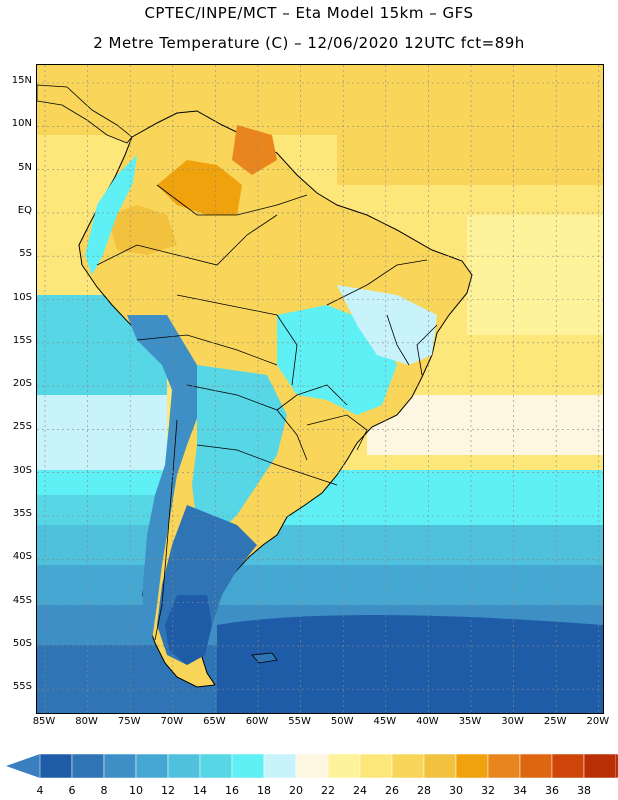  What do you see at coordinates (485, 425) in the screenshot?
I see `south-atlantic-pale` at bounding box center [485, 425].